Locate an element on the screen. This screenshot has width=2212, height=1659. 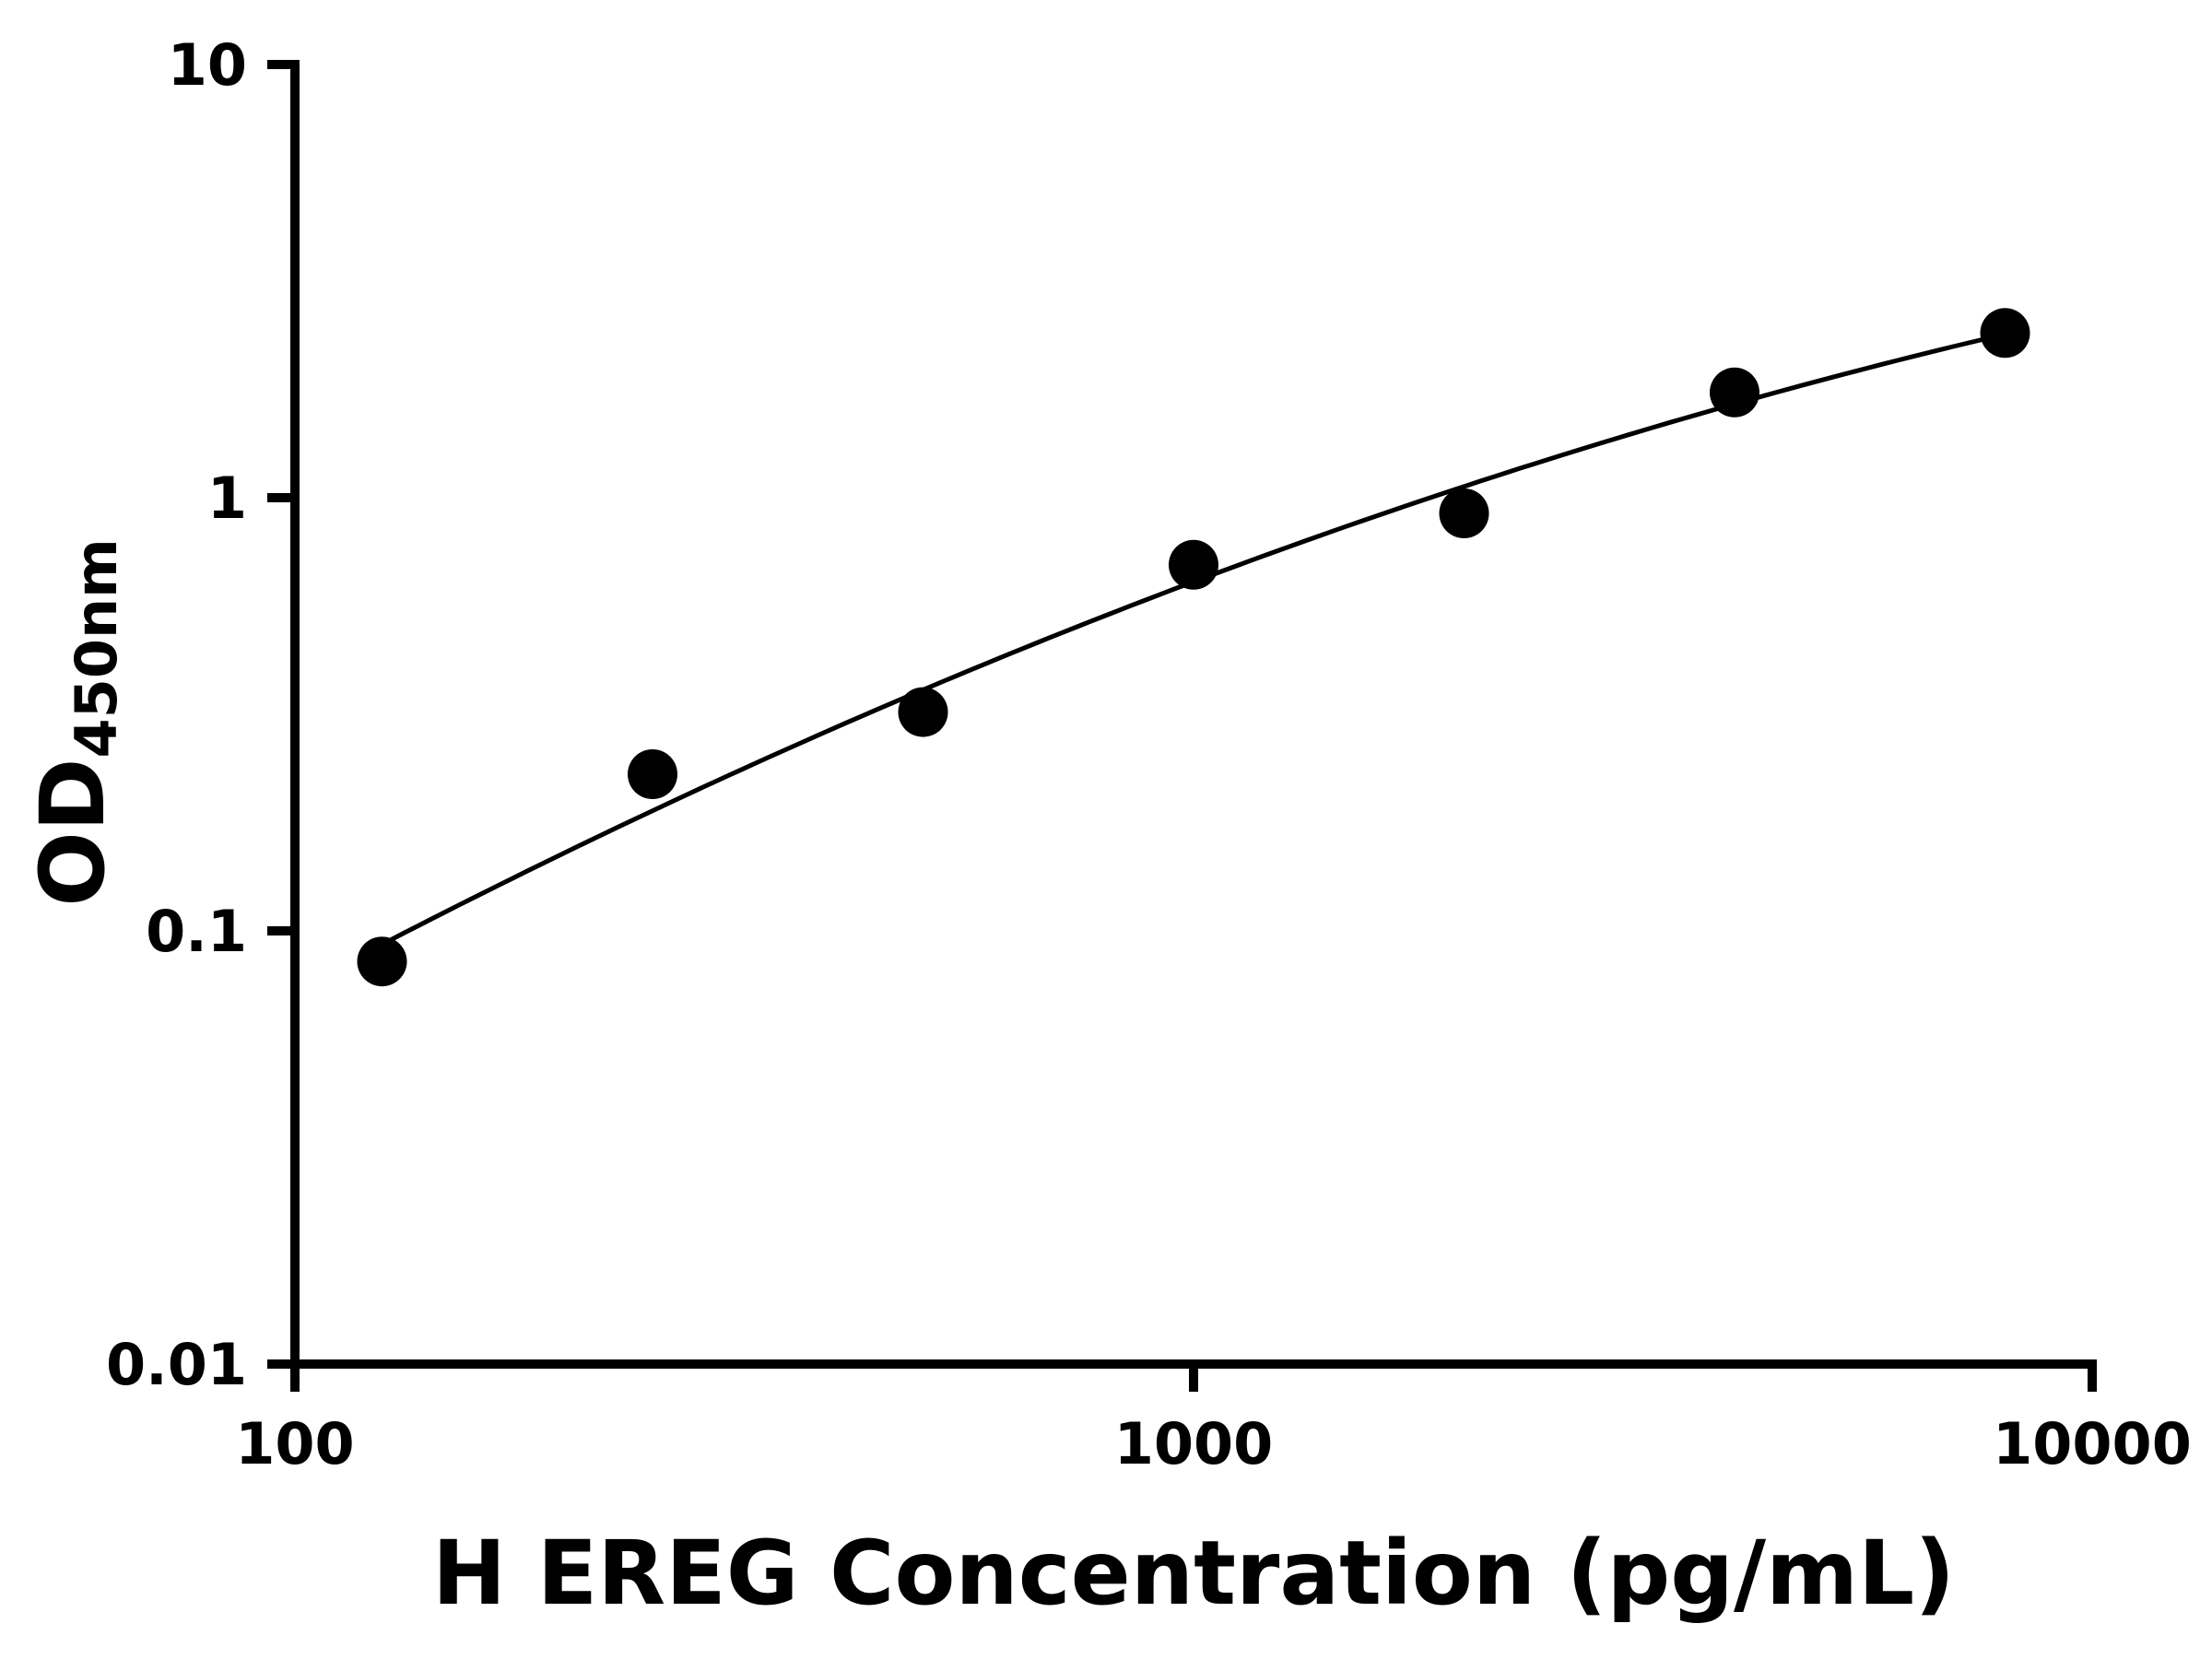
y-axis-label: OD450nm is located at coordinates (75, 722).